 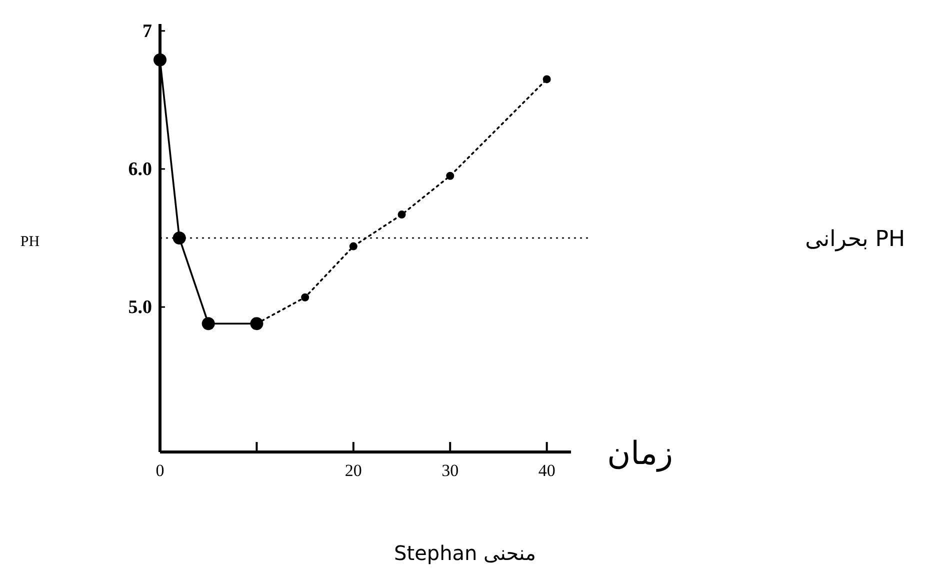 I want to click on text: PH, so click(x=30, y=242).